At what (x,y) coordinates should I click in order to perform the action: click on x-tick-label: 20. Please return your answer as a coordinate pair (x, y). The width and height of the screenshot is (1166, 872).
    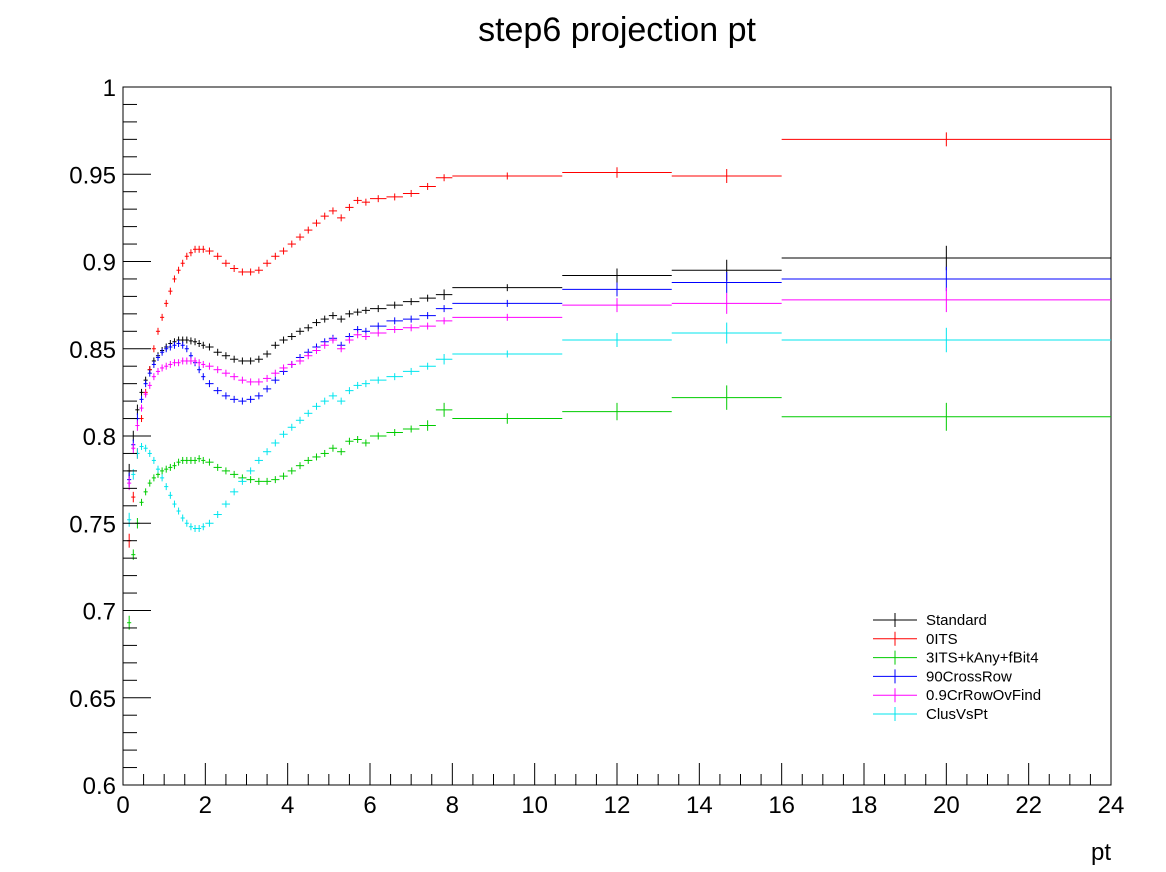
    Looking at the image, I should click on (946, 805).